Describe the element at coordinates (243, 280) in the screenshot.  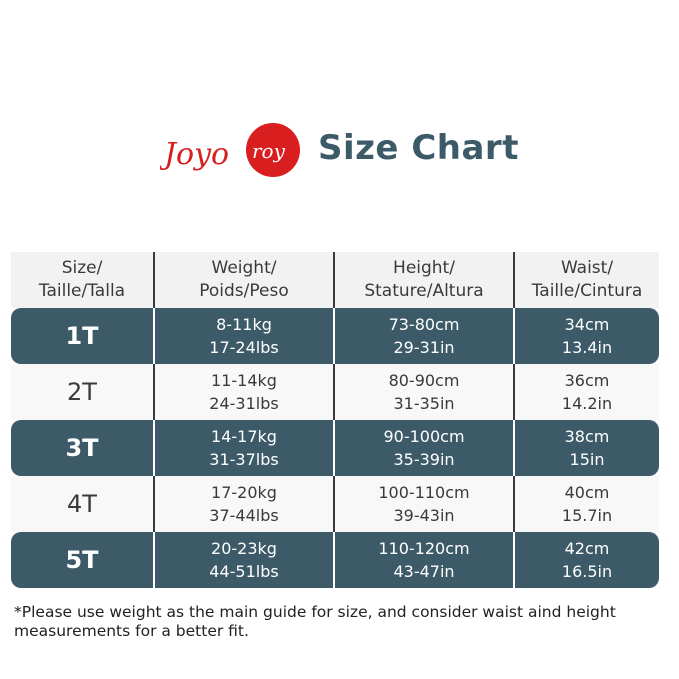
I see `header-weight: Weight/Poids/Peso` at that location.